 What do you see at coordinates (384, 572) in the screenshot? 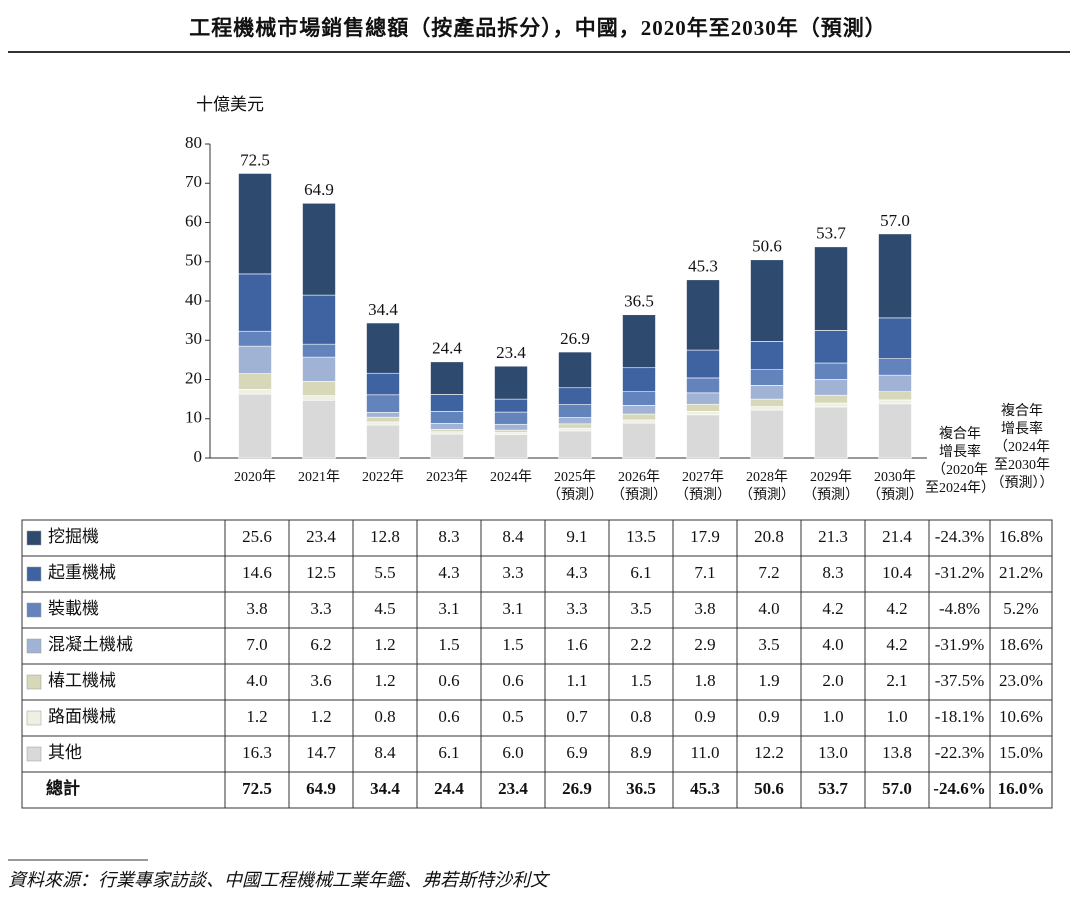
I see `table-cell: 5.5` at bounding box center [384, 572].